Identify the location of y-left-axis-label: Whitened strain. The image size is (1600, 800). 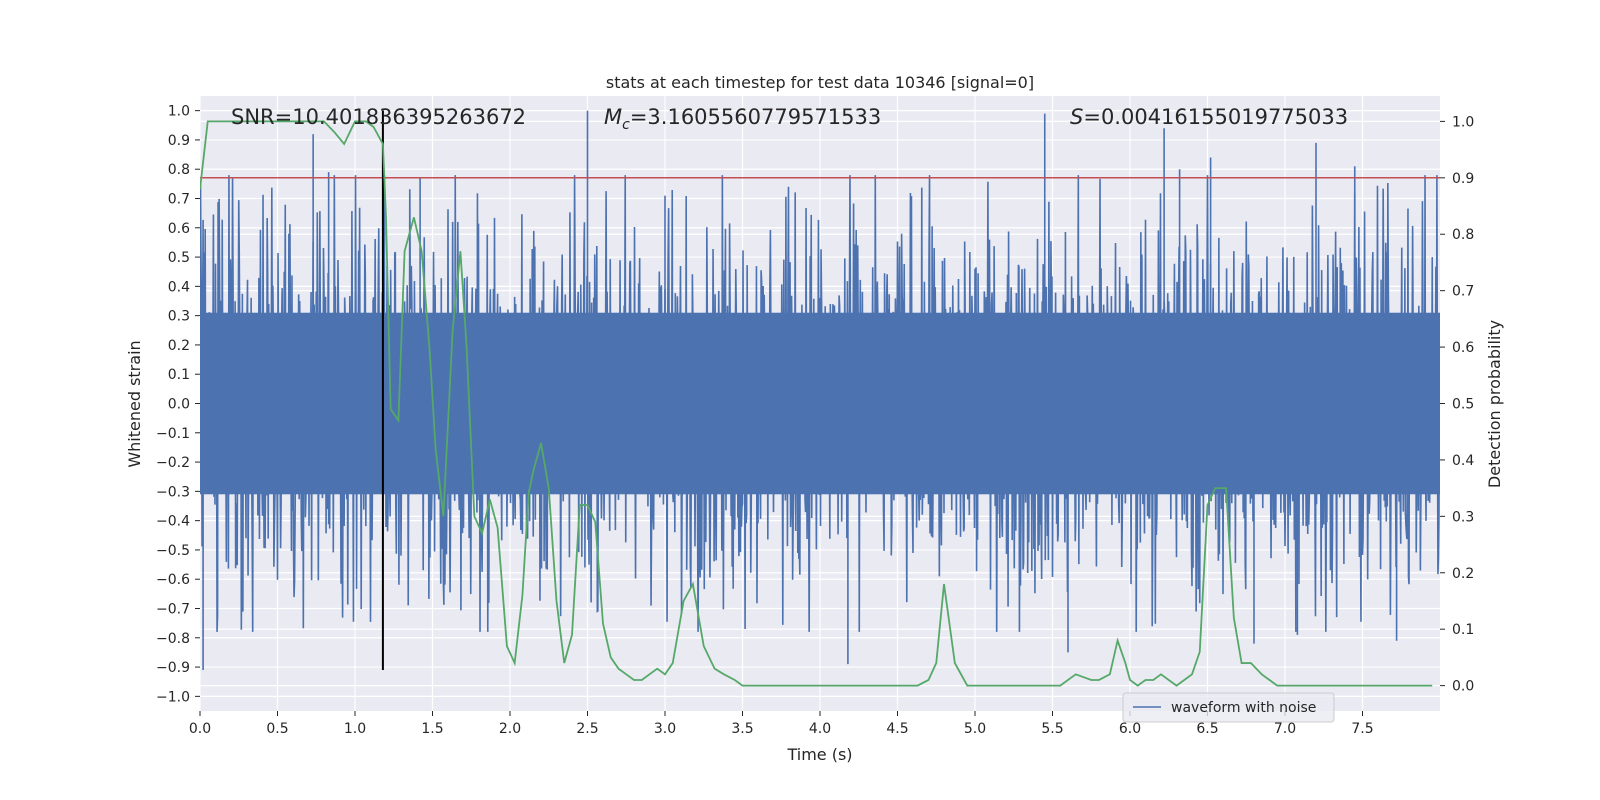
(134, 403).